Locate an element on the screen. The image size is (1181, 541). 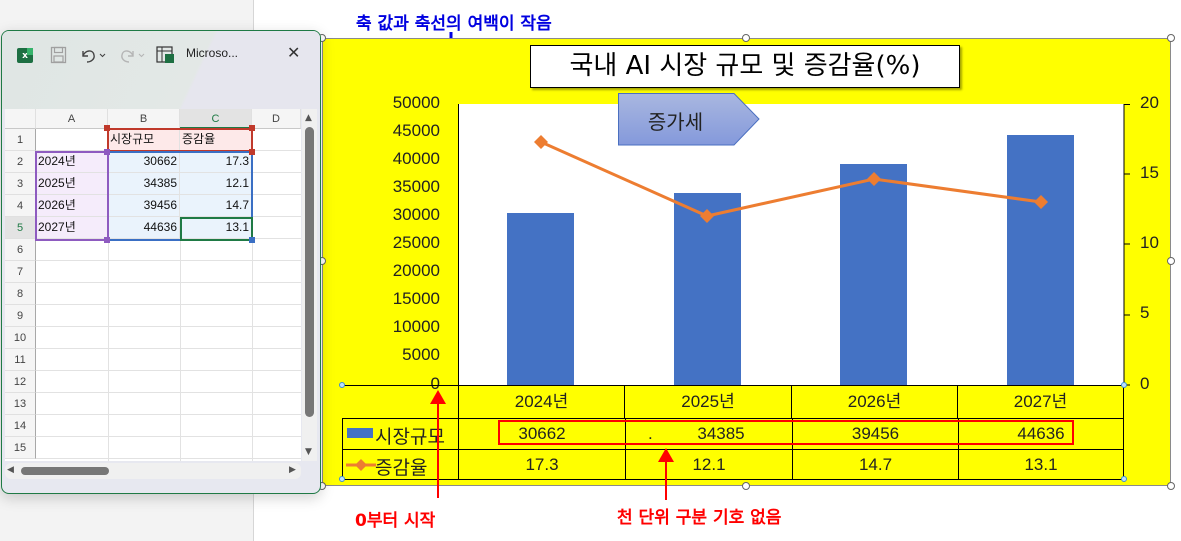
arrow-up-icon is located at coordinates (438, 444).